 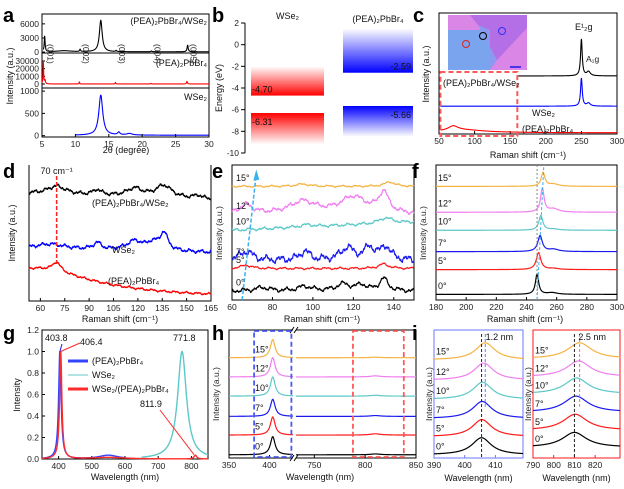 I want to click on x-tick-label: 75, so click(x=65, y=308).